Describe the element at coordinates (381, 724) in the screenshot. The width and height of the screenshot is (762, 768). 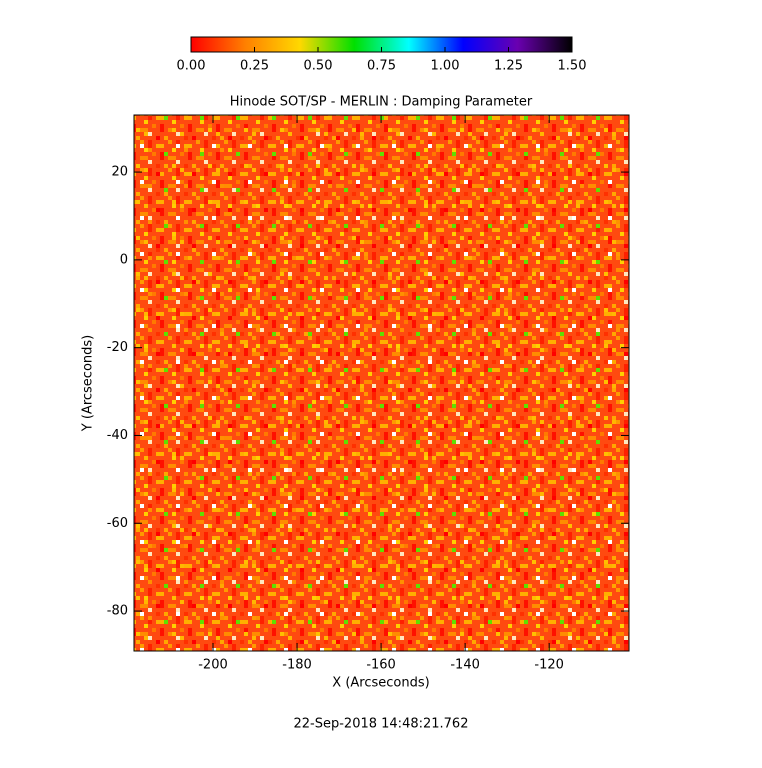
I see `footer-timestamp: 22-Sep-2018 14:48:21.762` at that location.